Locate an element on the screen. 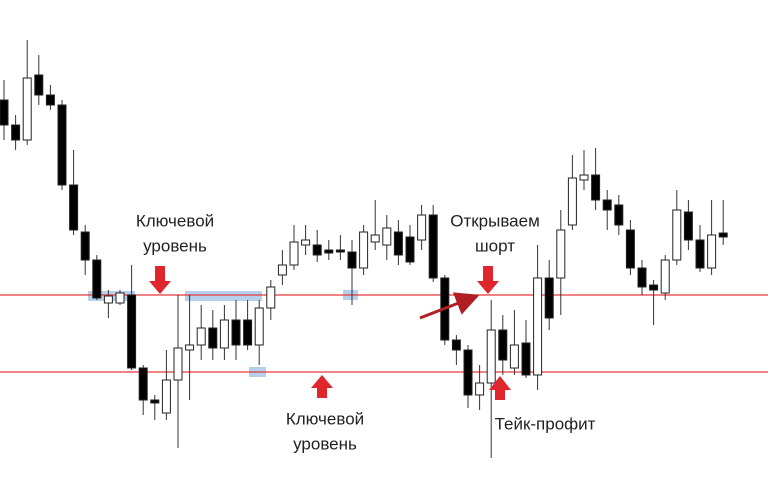  annotation: шорт is located at coordinates (495, 245).